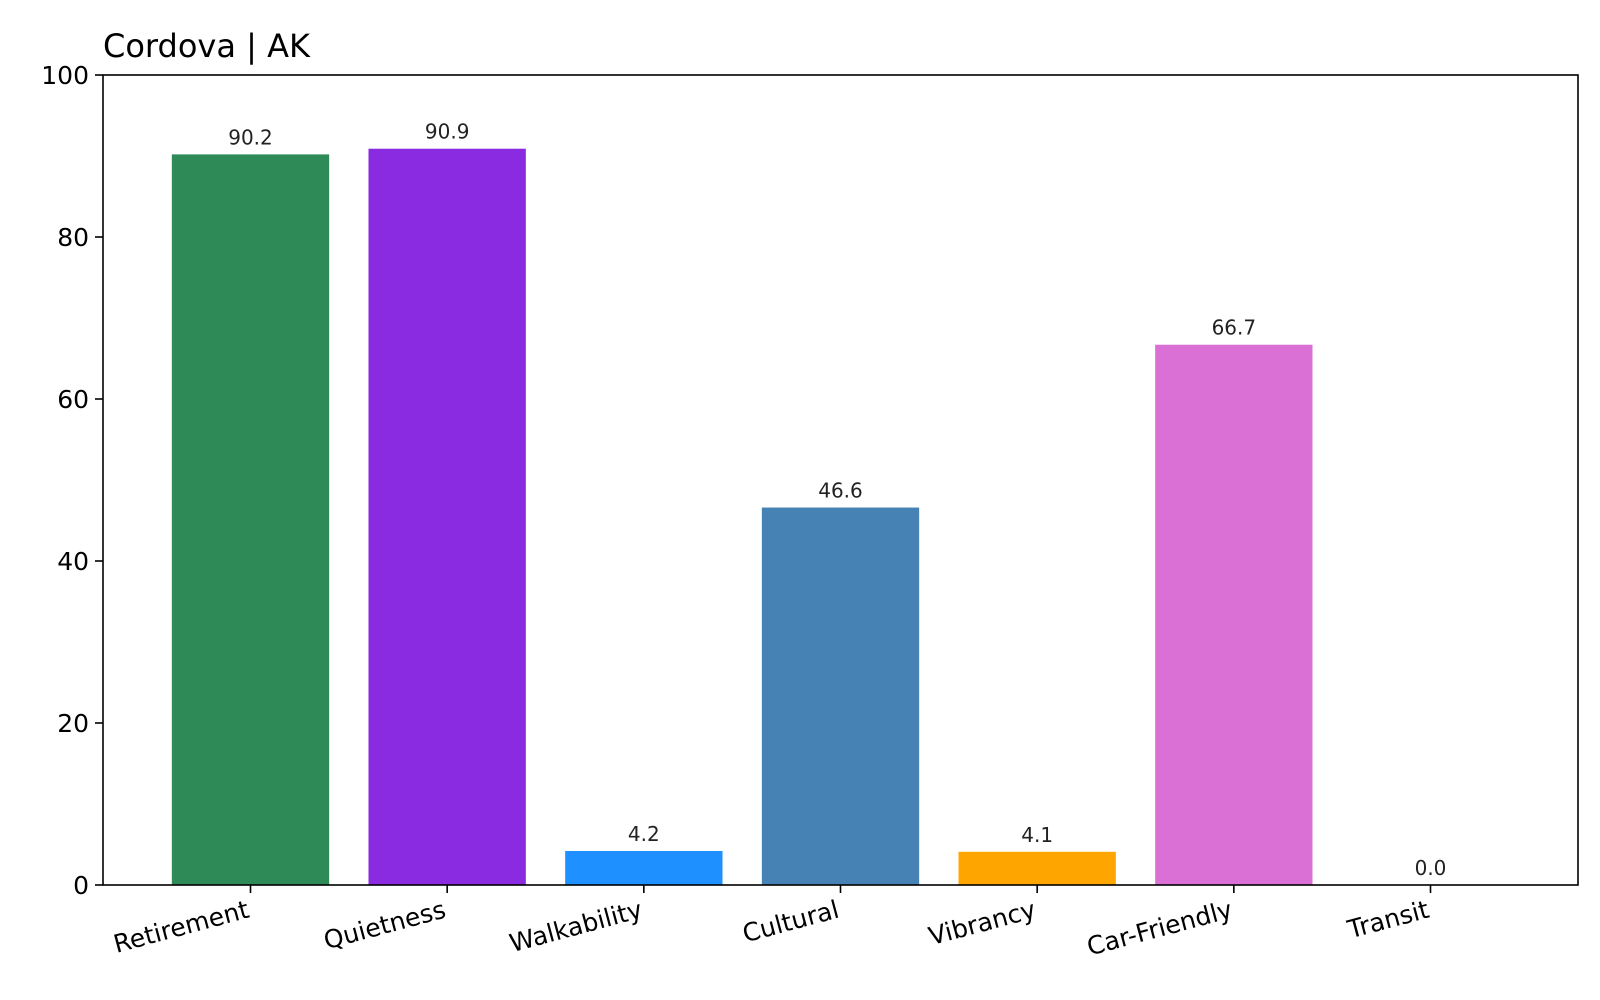 This screenshot has height=1000, width=1600. What do you see at coordinates (250, 519) in the screenshot?
I see `bar-retirement` at bounding box center [250, 519].